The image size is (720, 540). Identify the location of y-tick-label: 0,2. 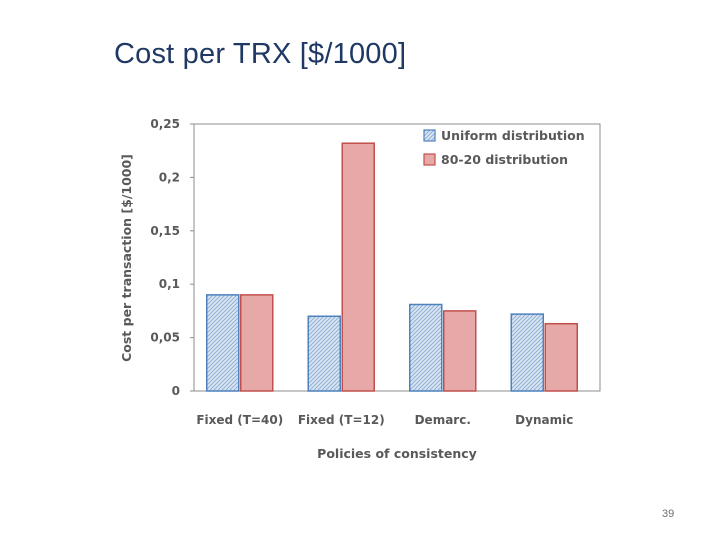
(169, 177).